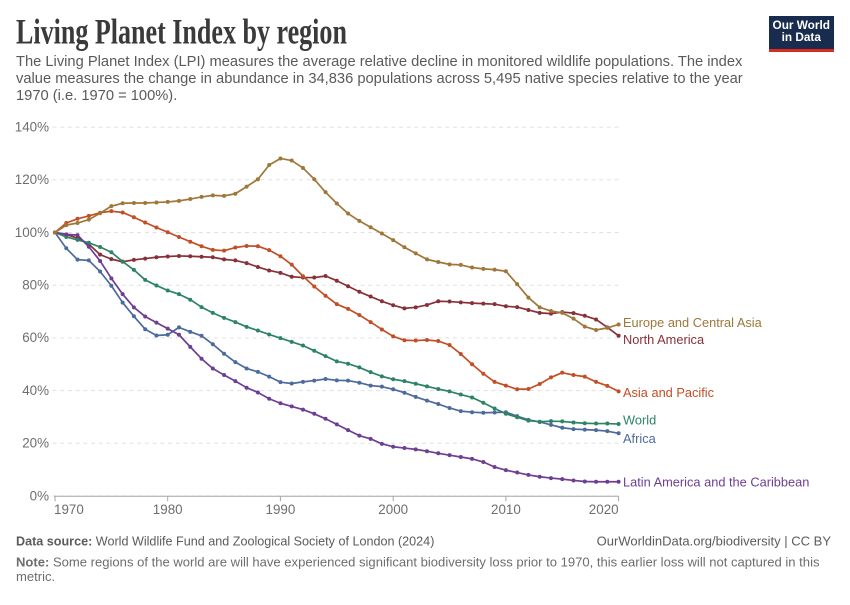 The image size is (850, 605). Describe the element at coordinates (669, 392) in the screenshot. I see `svg-text: Asia and Pacific` at that location.